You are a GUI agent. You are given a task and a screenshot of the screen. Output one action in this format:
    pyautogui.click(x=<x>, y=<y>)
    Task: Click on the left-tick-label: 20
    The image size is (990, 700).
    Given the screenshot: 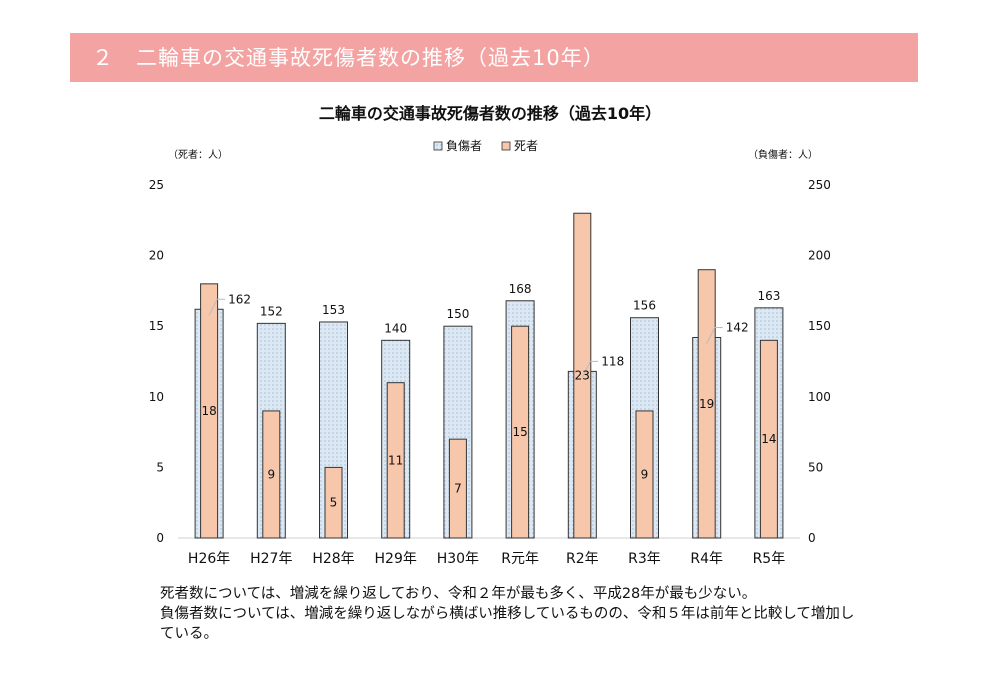 What is the action you would take?
    pyautogui.click(x=156, y=256)
    